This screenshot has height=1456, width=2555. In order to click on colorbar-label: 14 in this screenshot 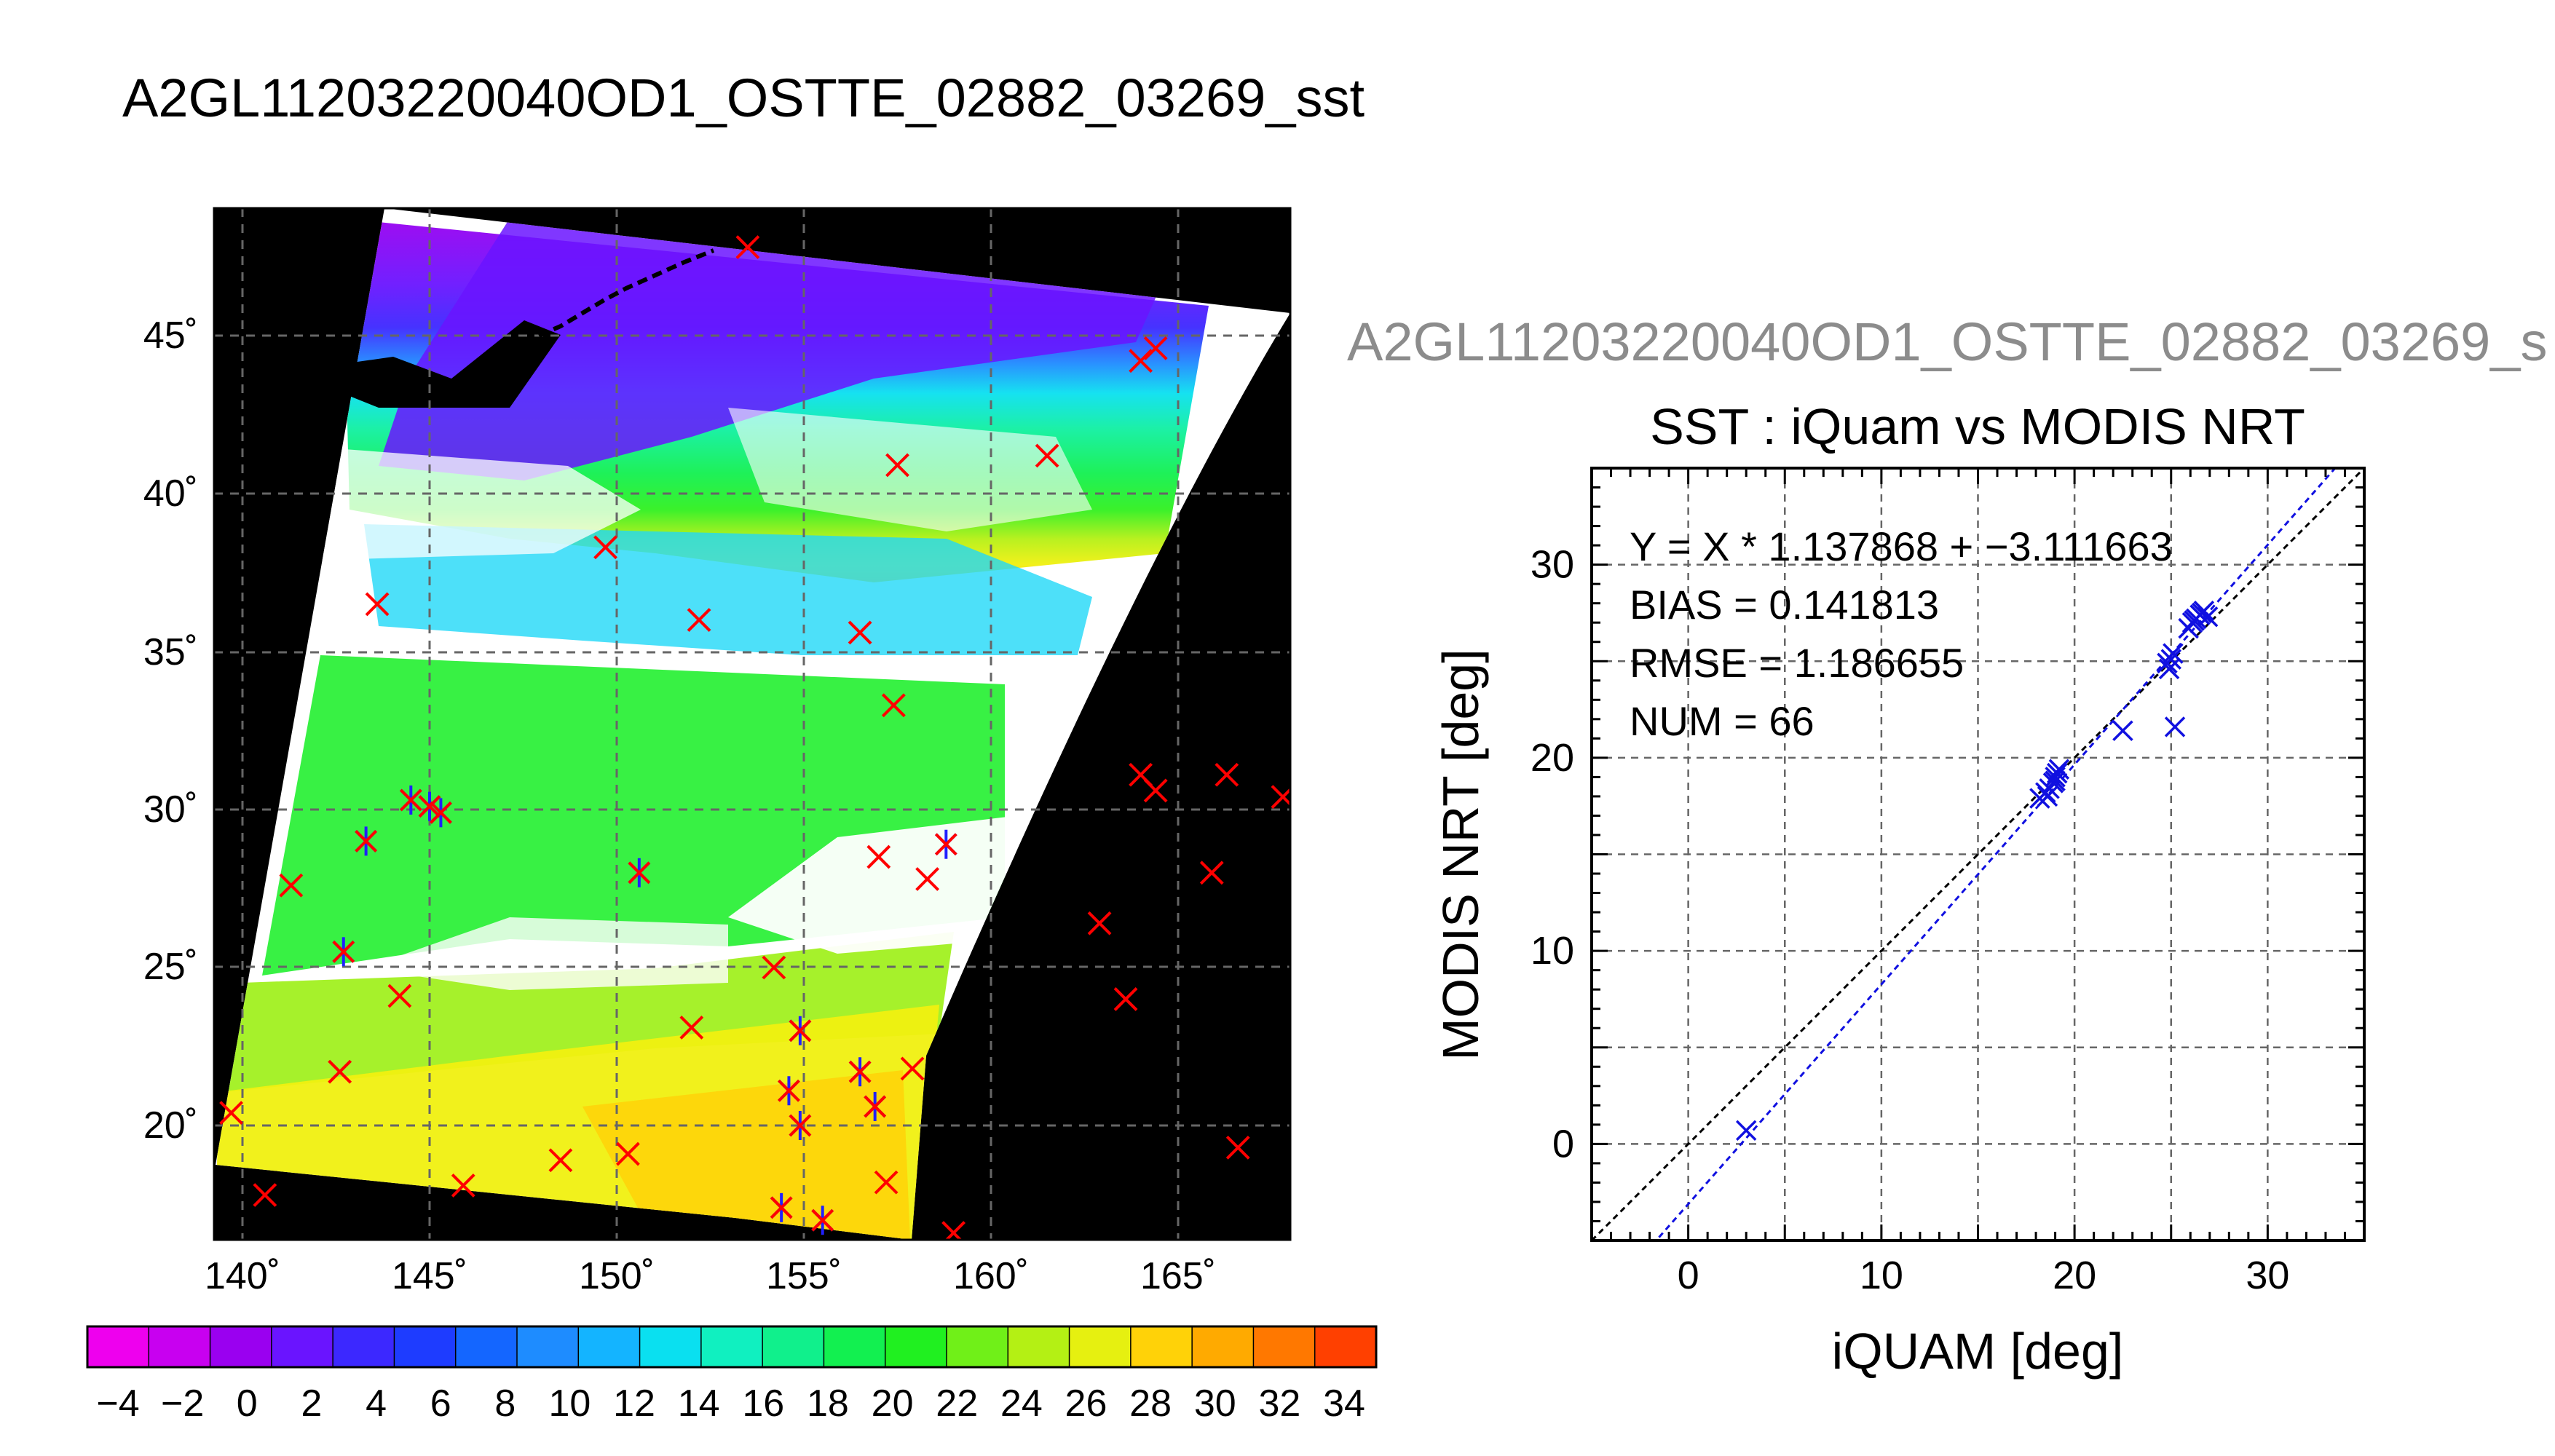, I will do `click(699, 1403)`.